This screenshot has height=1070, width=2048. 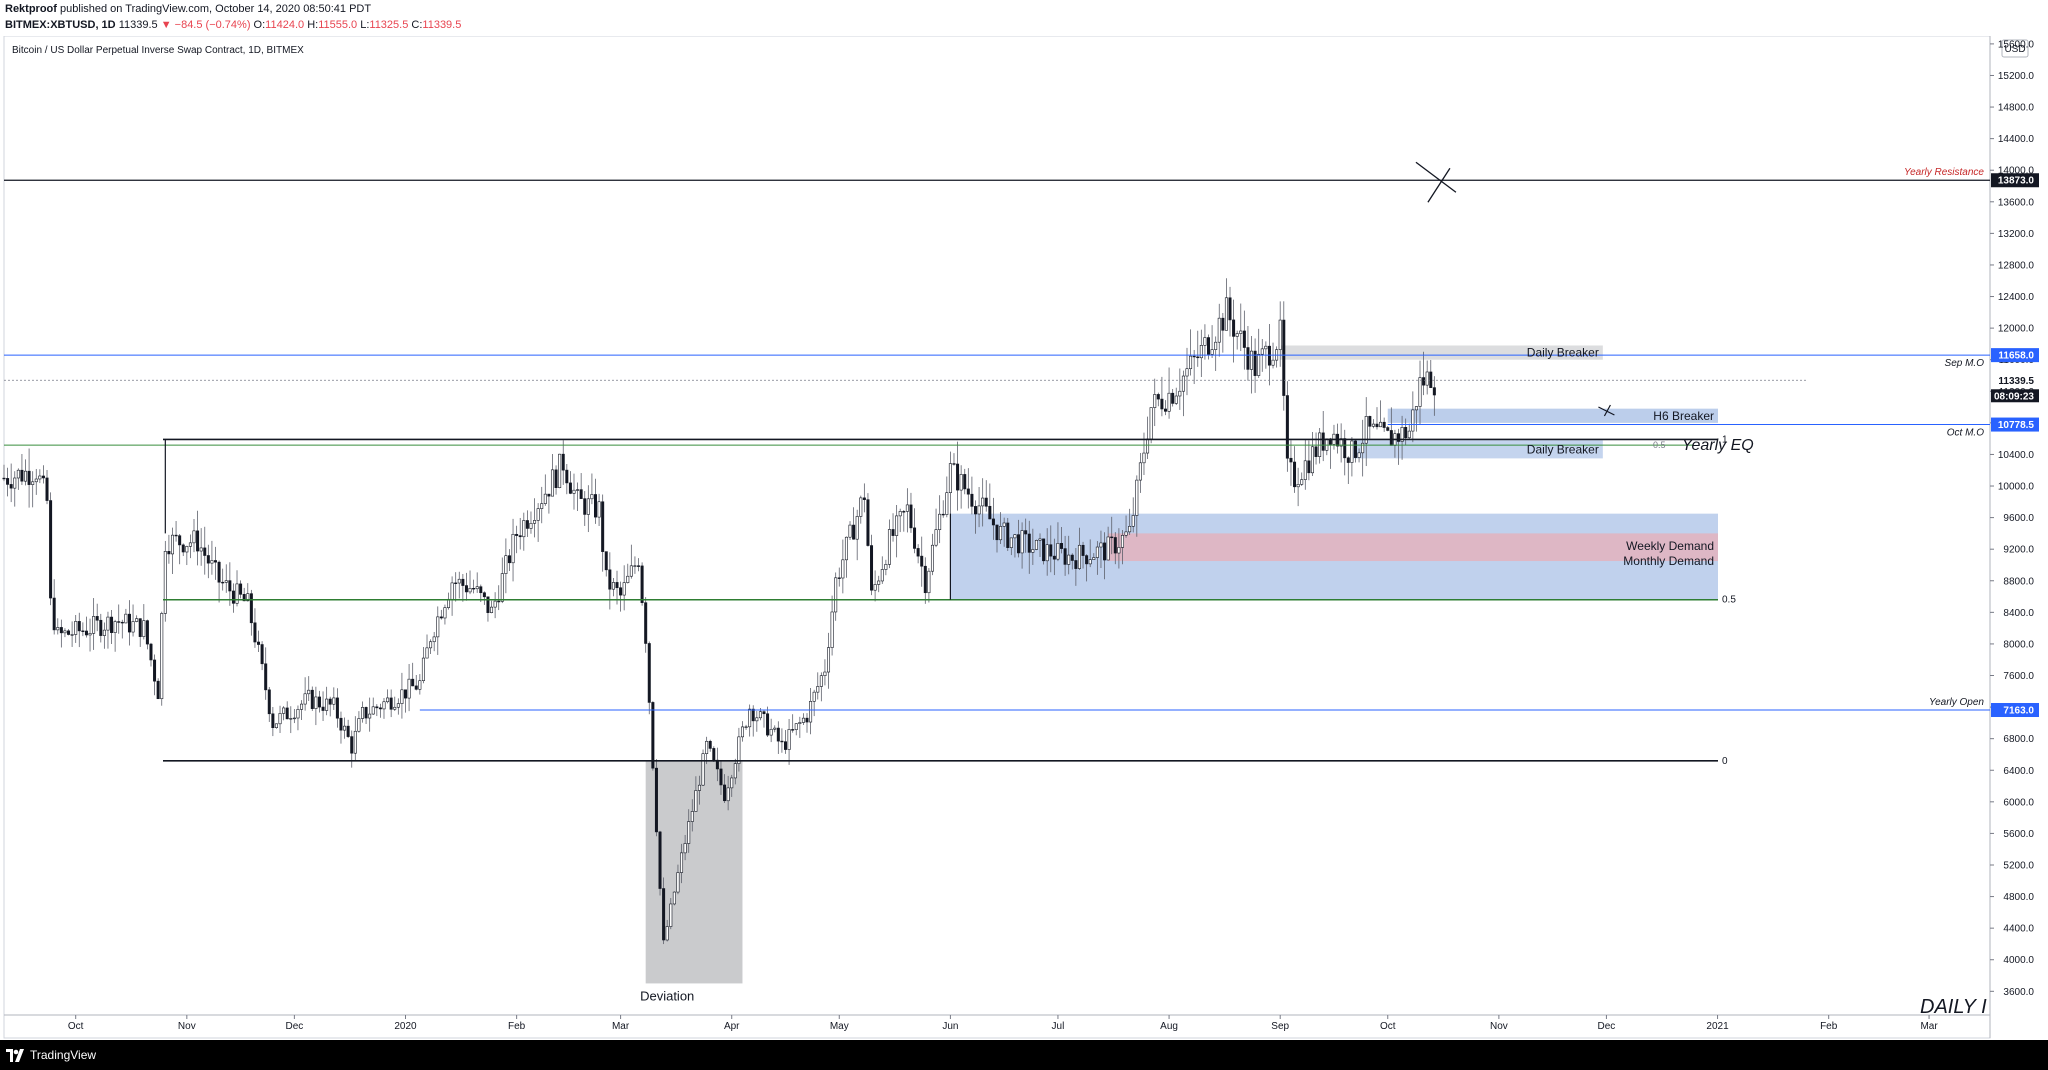 What do you see at coordinates (2018, 550) in the screenshot?
I see `price-tick-9200.0: 9200.0` at bounding box center [2018, 550].